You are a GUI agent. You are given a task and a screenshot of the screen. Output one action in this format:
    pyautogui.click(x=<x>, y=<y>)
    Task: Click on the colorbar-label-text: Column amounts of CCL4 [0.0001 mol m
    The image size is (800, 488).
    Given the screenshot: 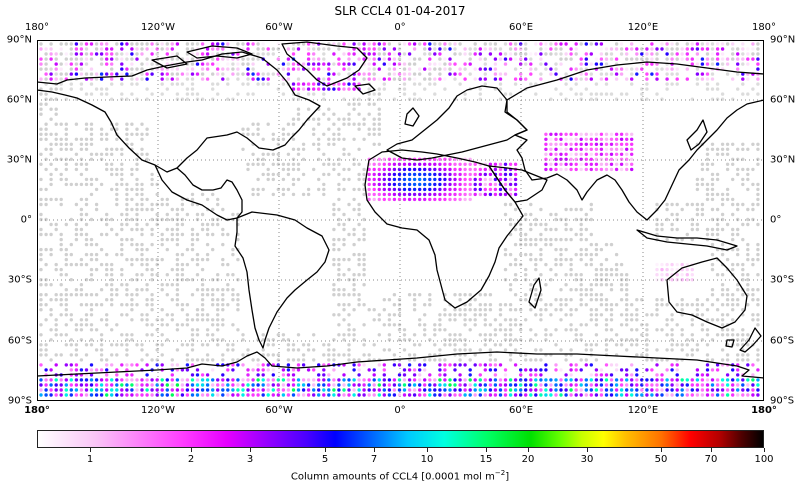 What is the action you would take?
    pyautogui.click(x=392, y=477)
    